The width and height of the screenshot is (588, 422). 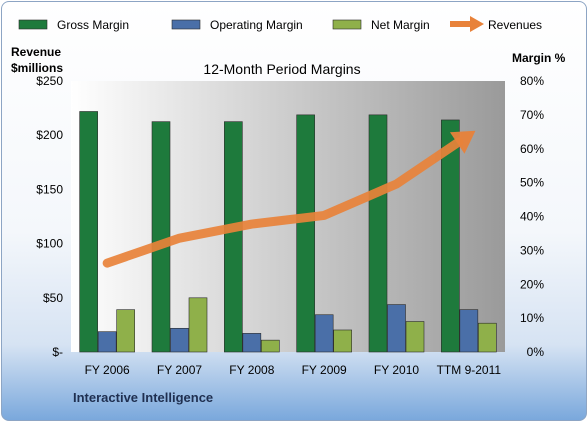 What do you see at coordinates (33, 24) in the screenshot?
I see `legend-swatch-gross-margin` at bounding box center [33, 24].